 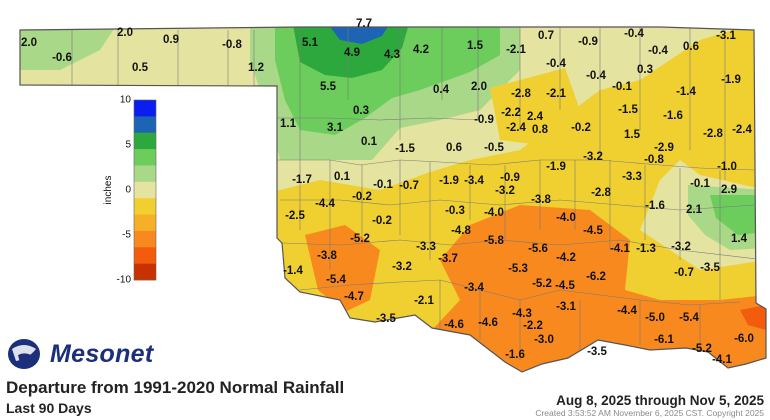 What do you see at coordinates (494, 148) in the screenshot?
I see `station-value: -0.5` at bounding box center [494, 148].